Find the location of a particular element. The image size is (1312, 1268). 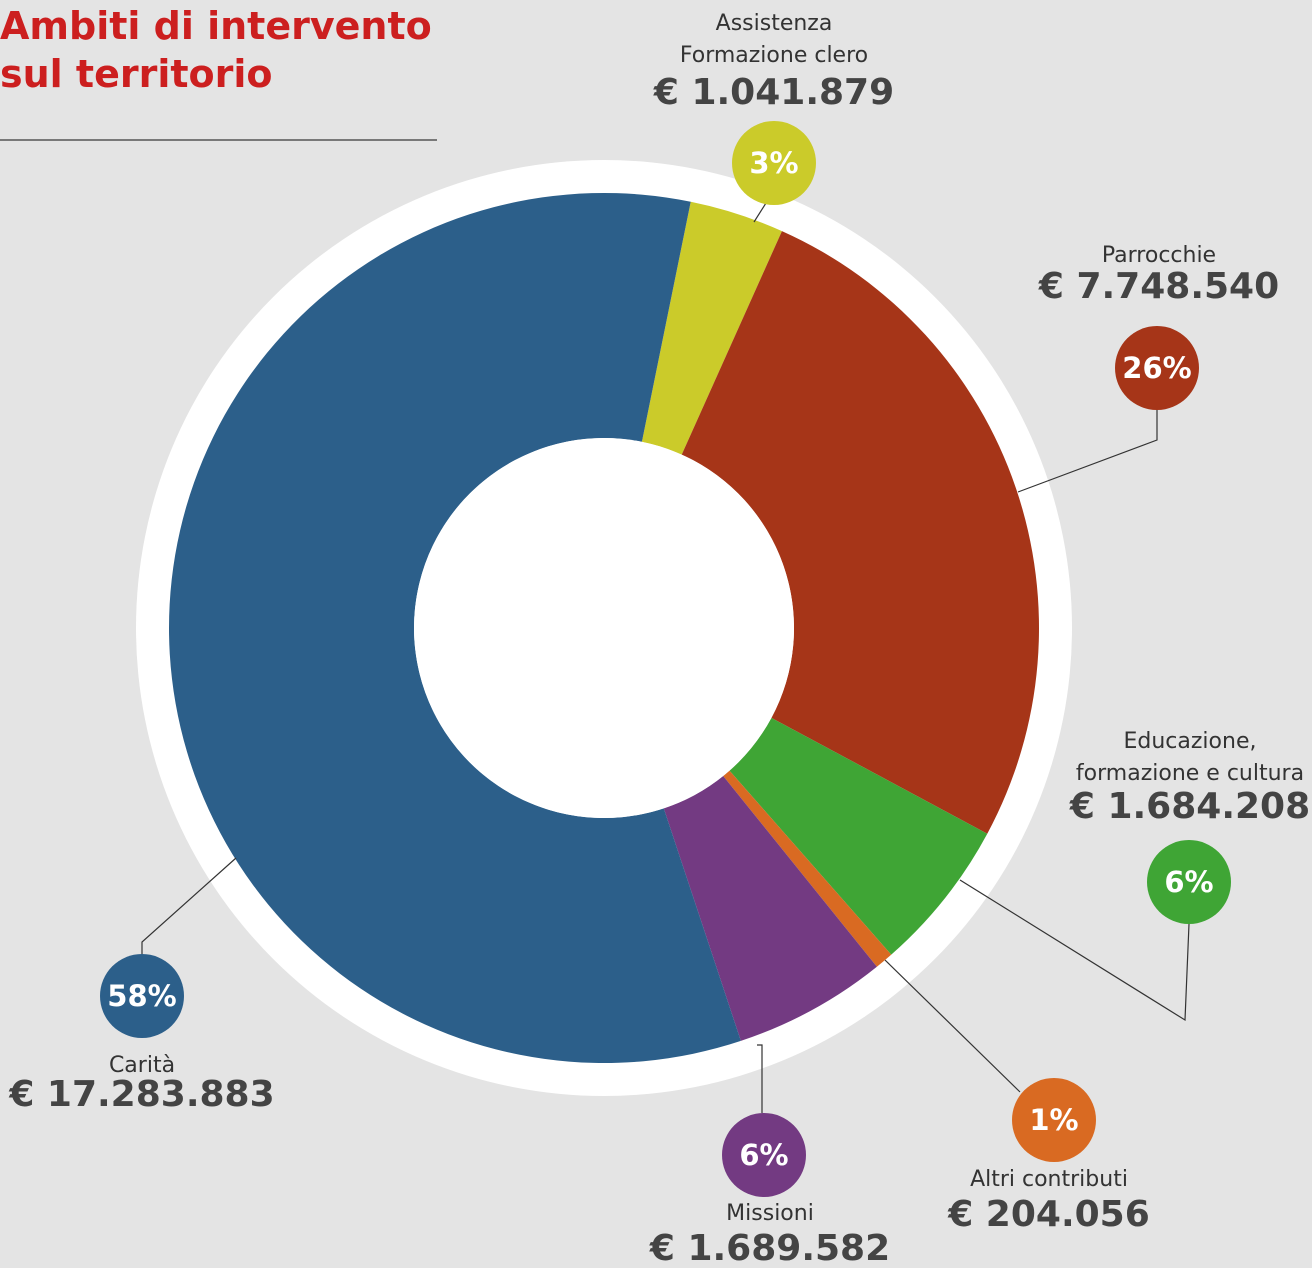

value-label: € 7.748.540 is located at coordinates (1158, 286).